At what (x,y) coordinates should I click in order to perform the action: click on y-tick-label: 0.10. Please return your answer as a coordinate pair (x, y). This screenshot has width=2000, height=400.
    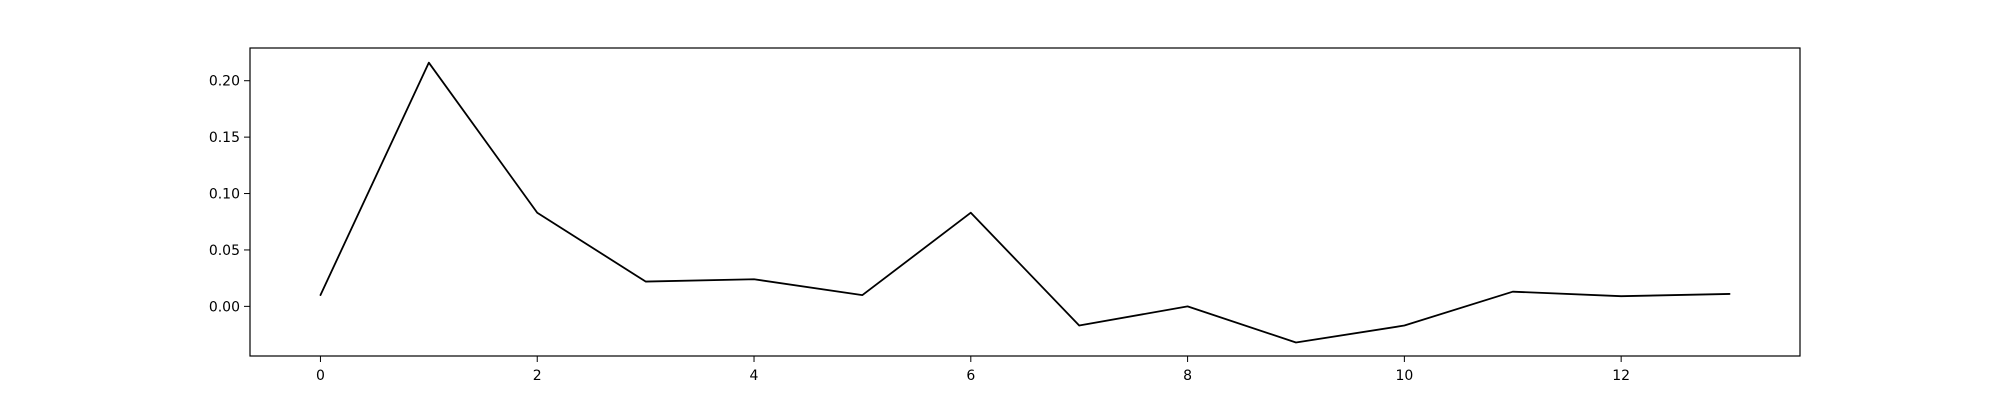
    Looking at the image, I should click on (224, 195).